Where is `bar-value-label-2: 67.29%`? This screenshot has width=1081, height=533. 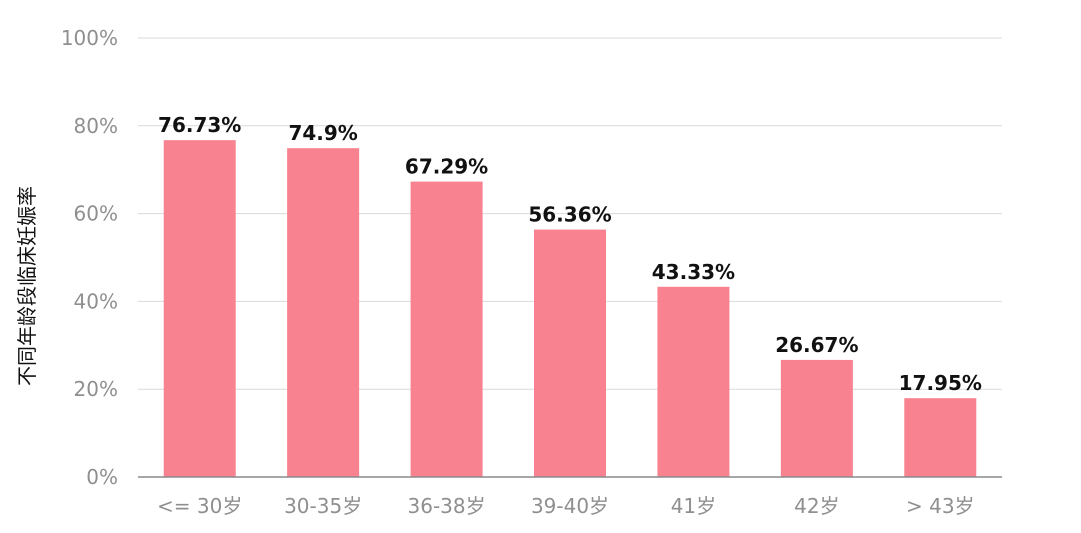
bar-value-label-2: 67.29% is located at coordinates (446, 167).